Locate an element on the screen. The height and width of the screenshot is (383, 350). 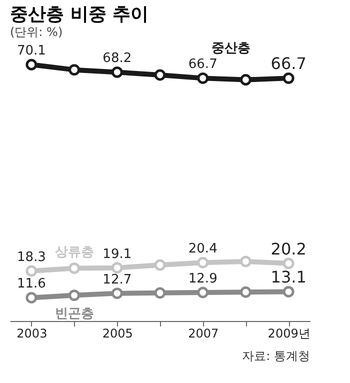
x-tick-label: 2003 is located at coordinates (32, 333).